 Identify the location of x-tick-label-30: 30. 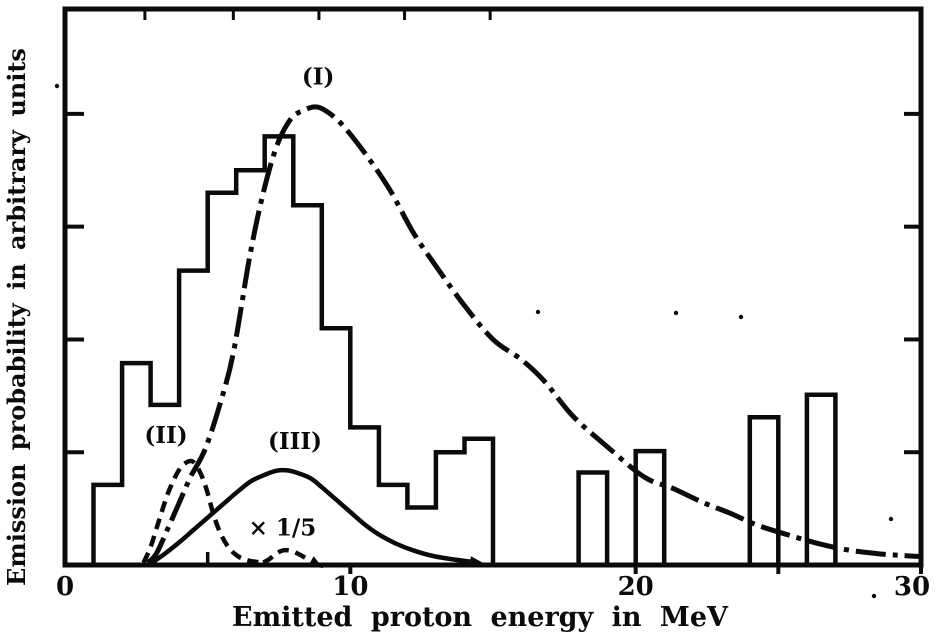
(912, 587).